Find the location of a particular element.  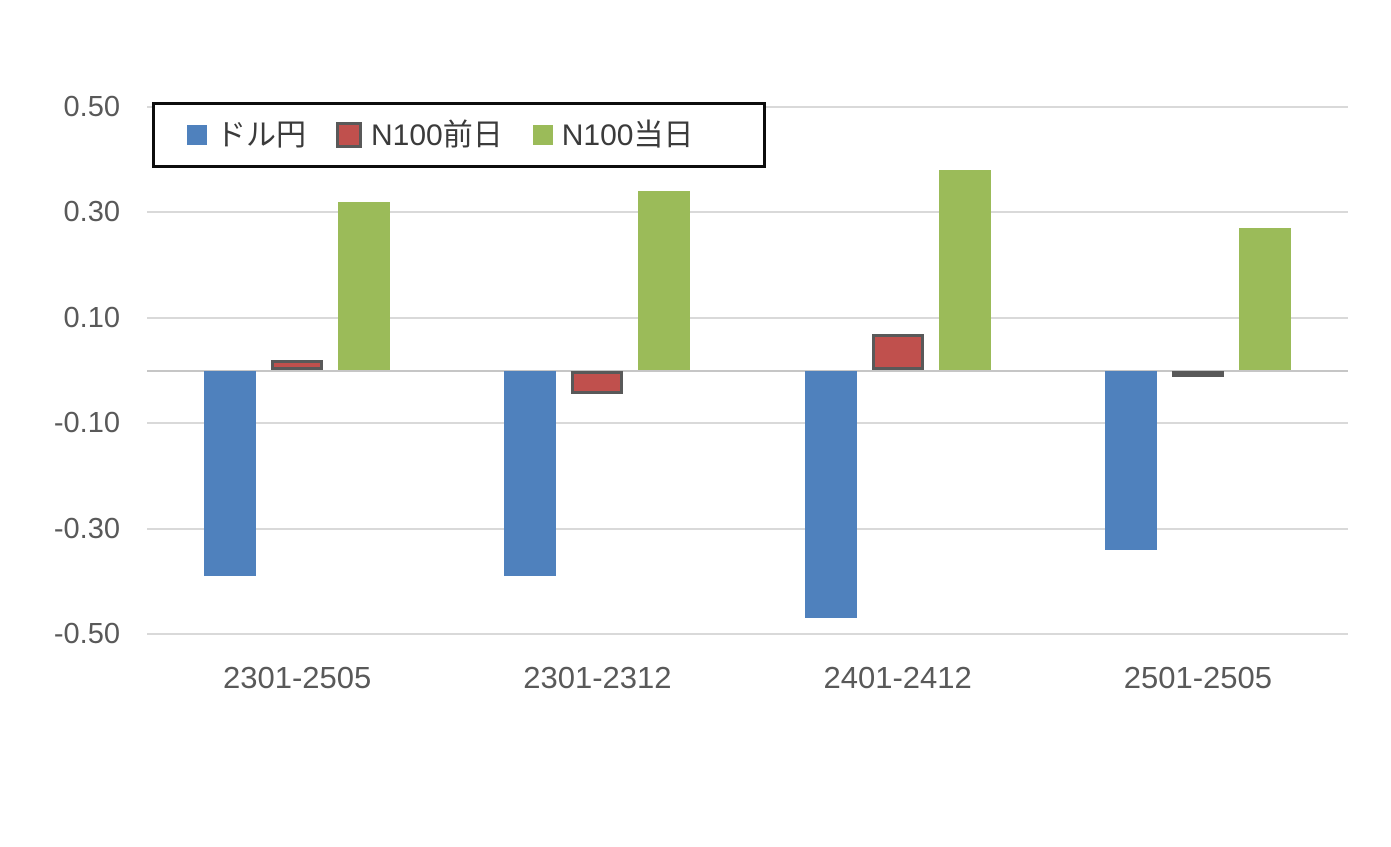

y-tick-label-0.50: 0.50 is located at coordinates (91, 107).